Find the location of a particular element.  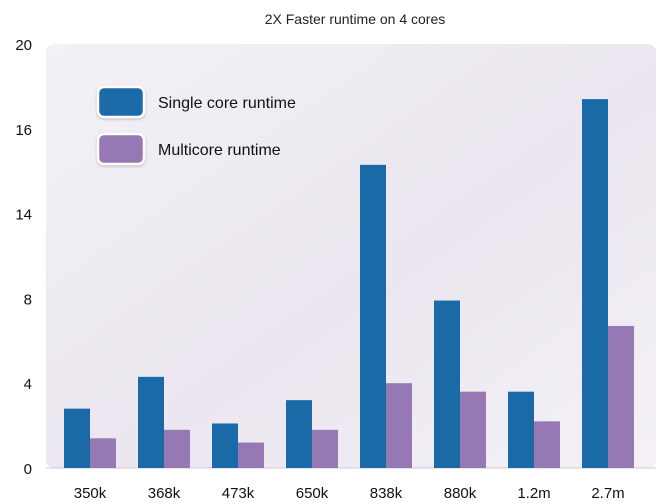

y-tick-label: 4 is located at coordinates (28, 384).